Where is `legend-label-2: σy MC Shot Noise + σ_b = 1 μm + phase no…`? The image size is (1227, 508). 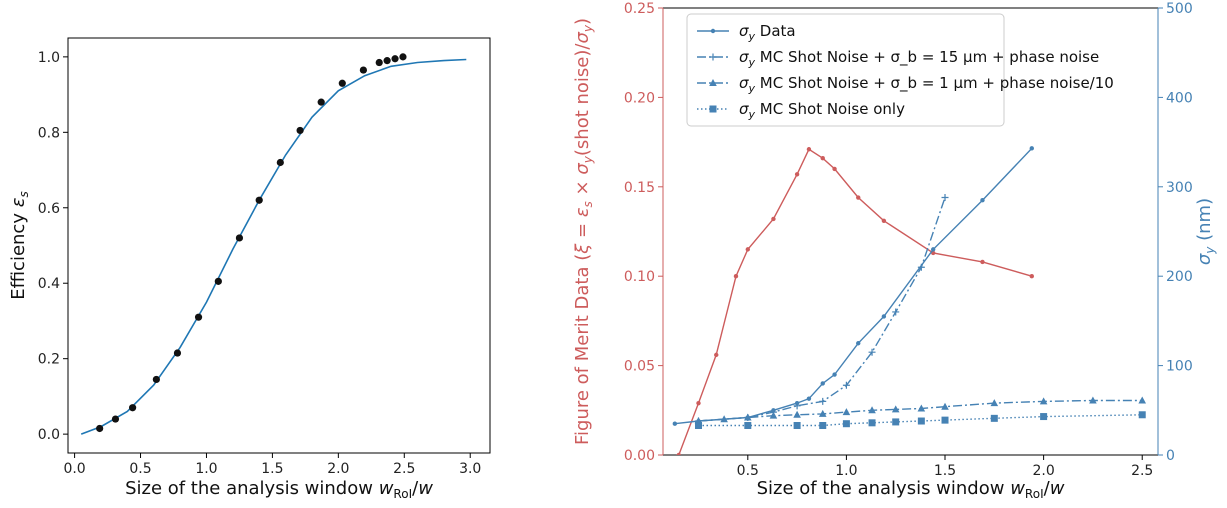 legend-label-2: σy MC Shot Noise + σ_b = 1 μm + phase no… is located at coordinates (926, 84).